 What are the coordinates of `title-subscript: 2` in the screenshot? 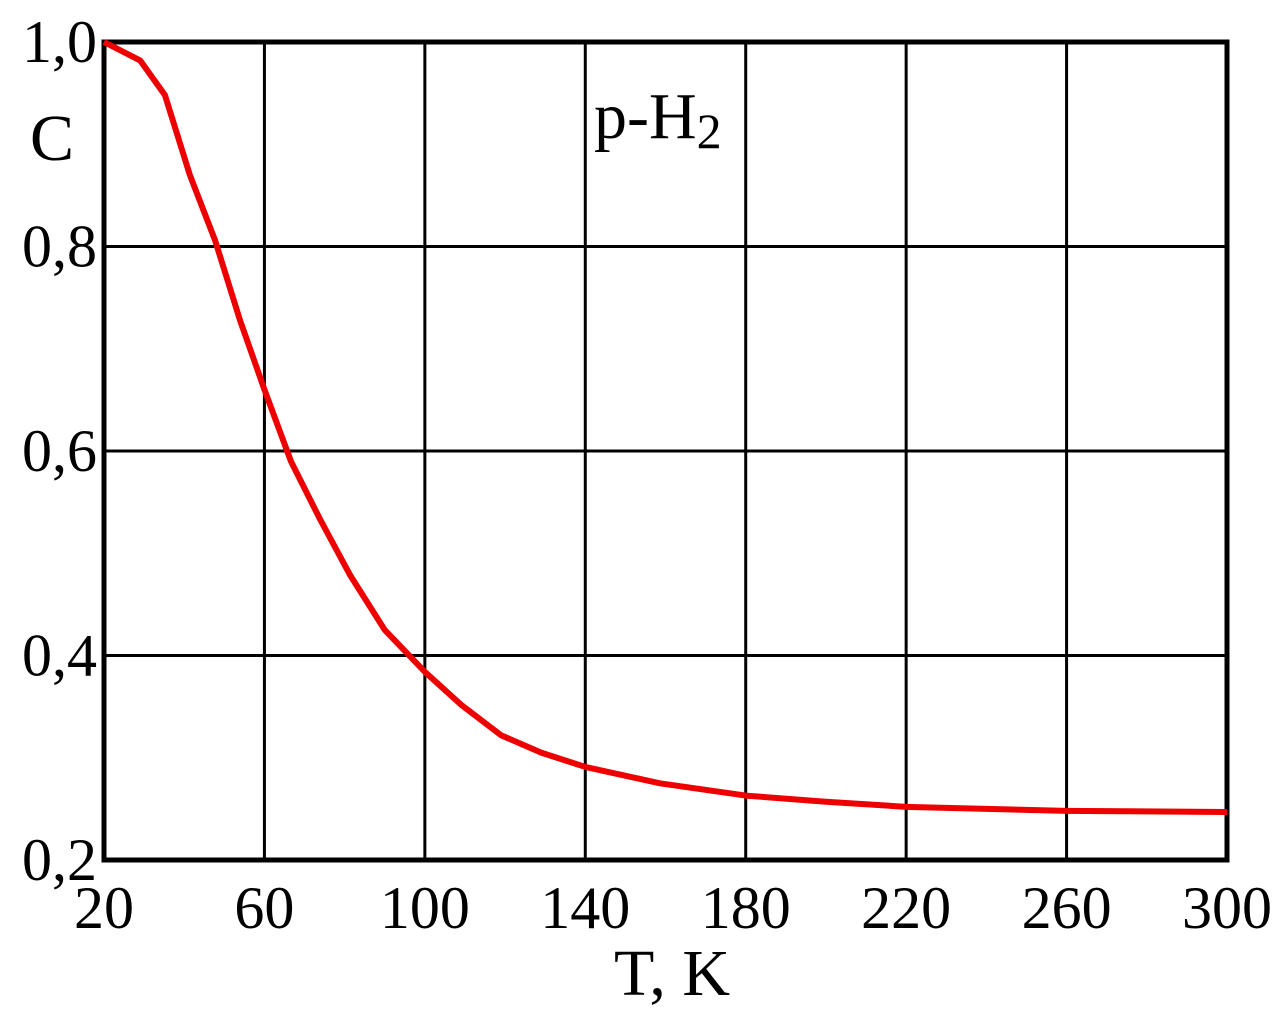 It's located at (709, 131).